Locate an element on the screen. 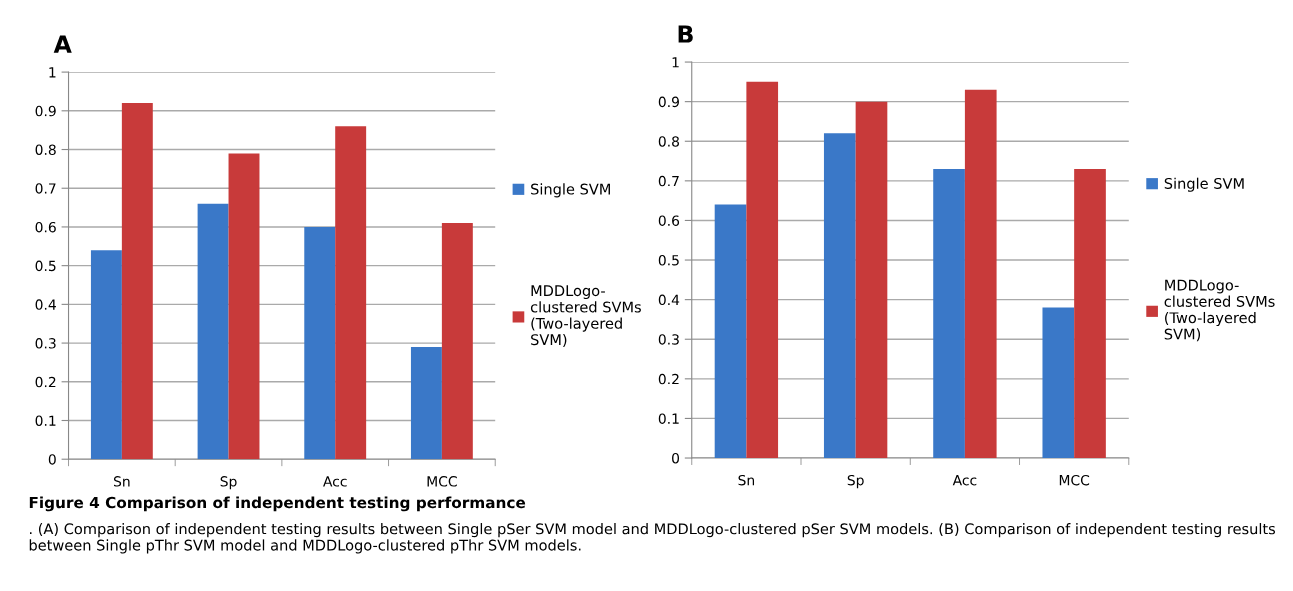 Image resolution: width=1293 pixels, height=591 pixels. chart-title: A is located at coordinates (62, 44).